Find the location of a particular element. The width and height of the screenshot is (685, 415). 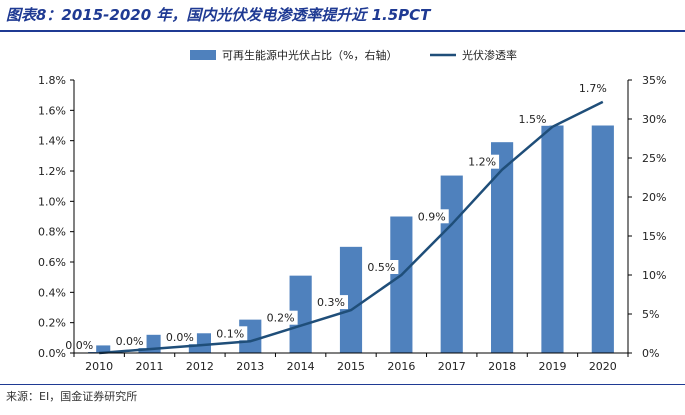

x-tick-label: 2014 is located at coordinates (301, 366).